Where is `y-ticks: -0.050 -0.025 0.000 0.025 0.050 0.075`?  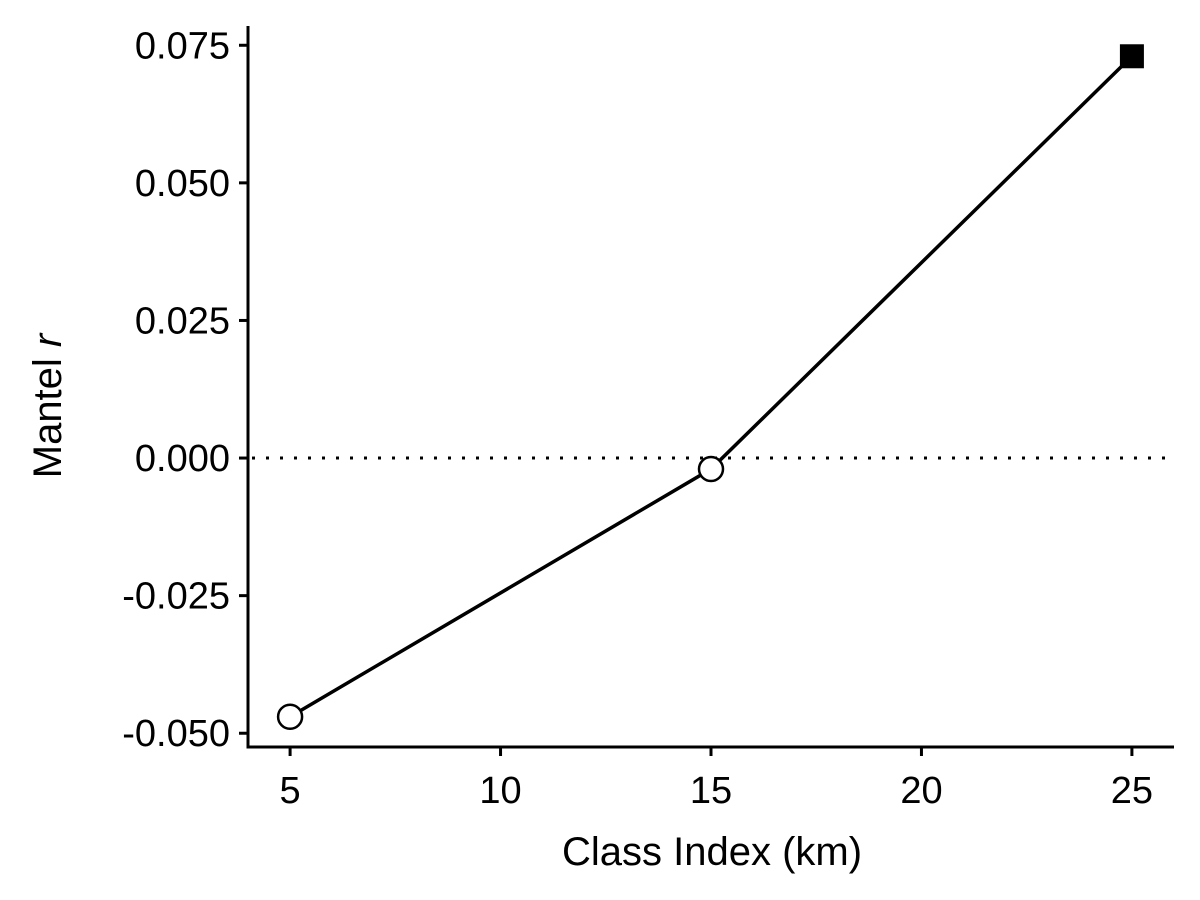 y-ticks: -0.050 -0.025 0.000 0.025 0.050 0.075 is located at coordinates (185, 390).